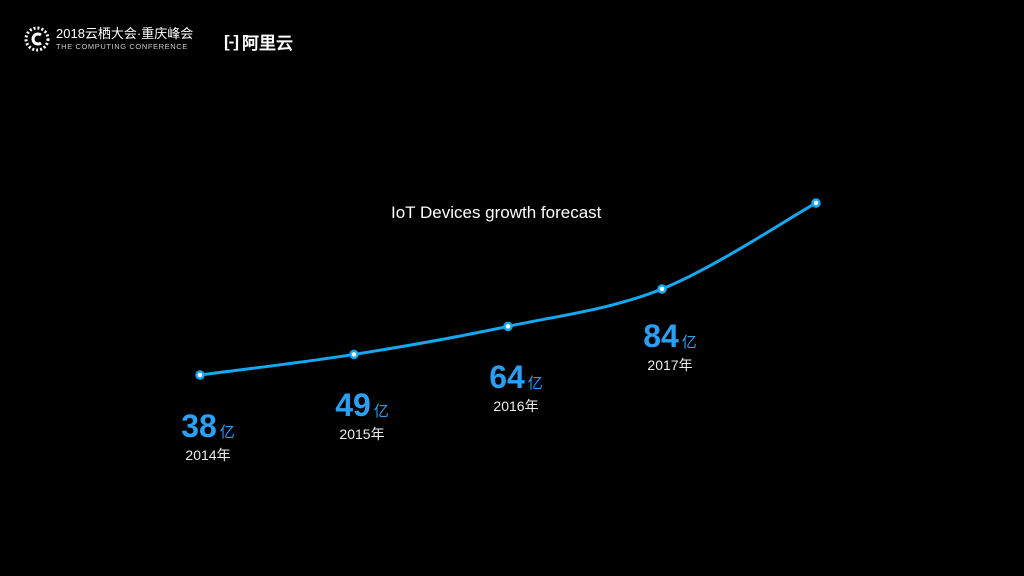  I want to click on year-label: 2014年, so click(208, 455).